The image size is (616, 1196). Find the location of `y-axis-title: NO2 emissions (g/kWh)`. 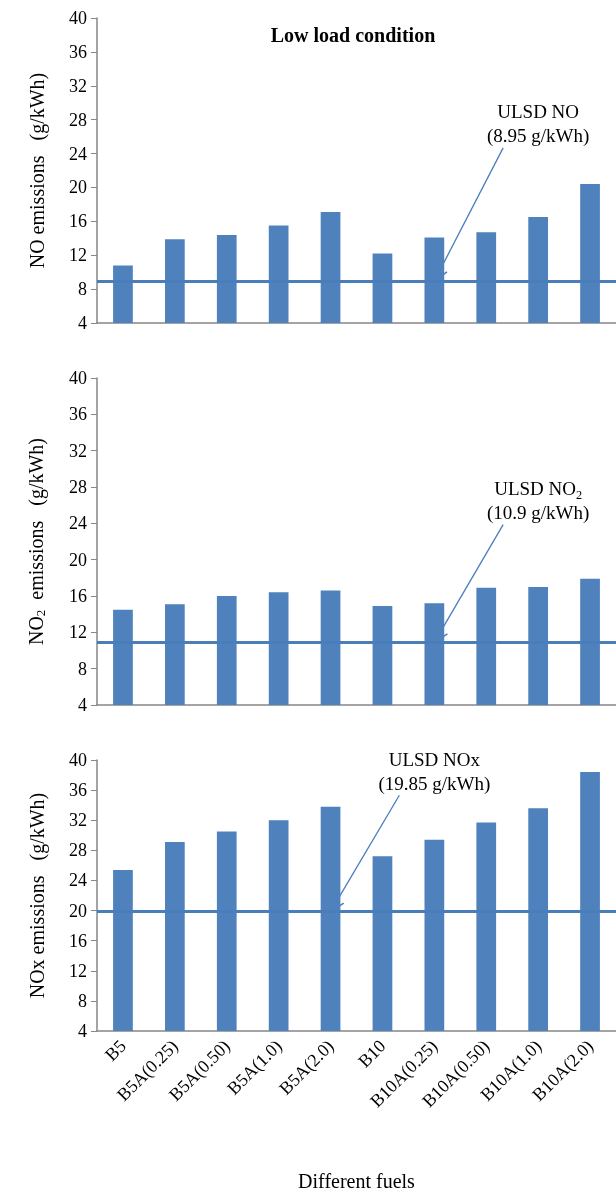

y-axis-title: NO2 emissions (g/kWh) is located at coordinates (36, 541).